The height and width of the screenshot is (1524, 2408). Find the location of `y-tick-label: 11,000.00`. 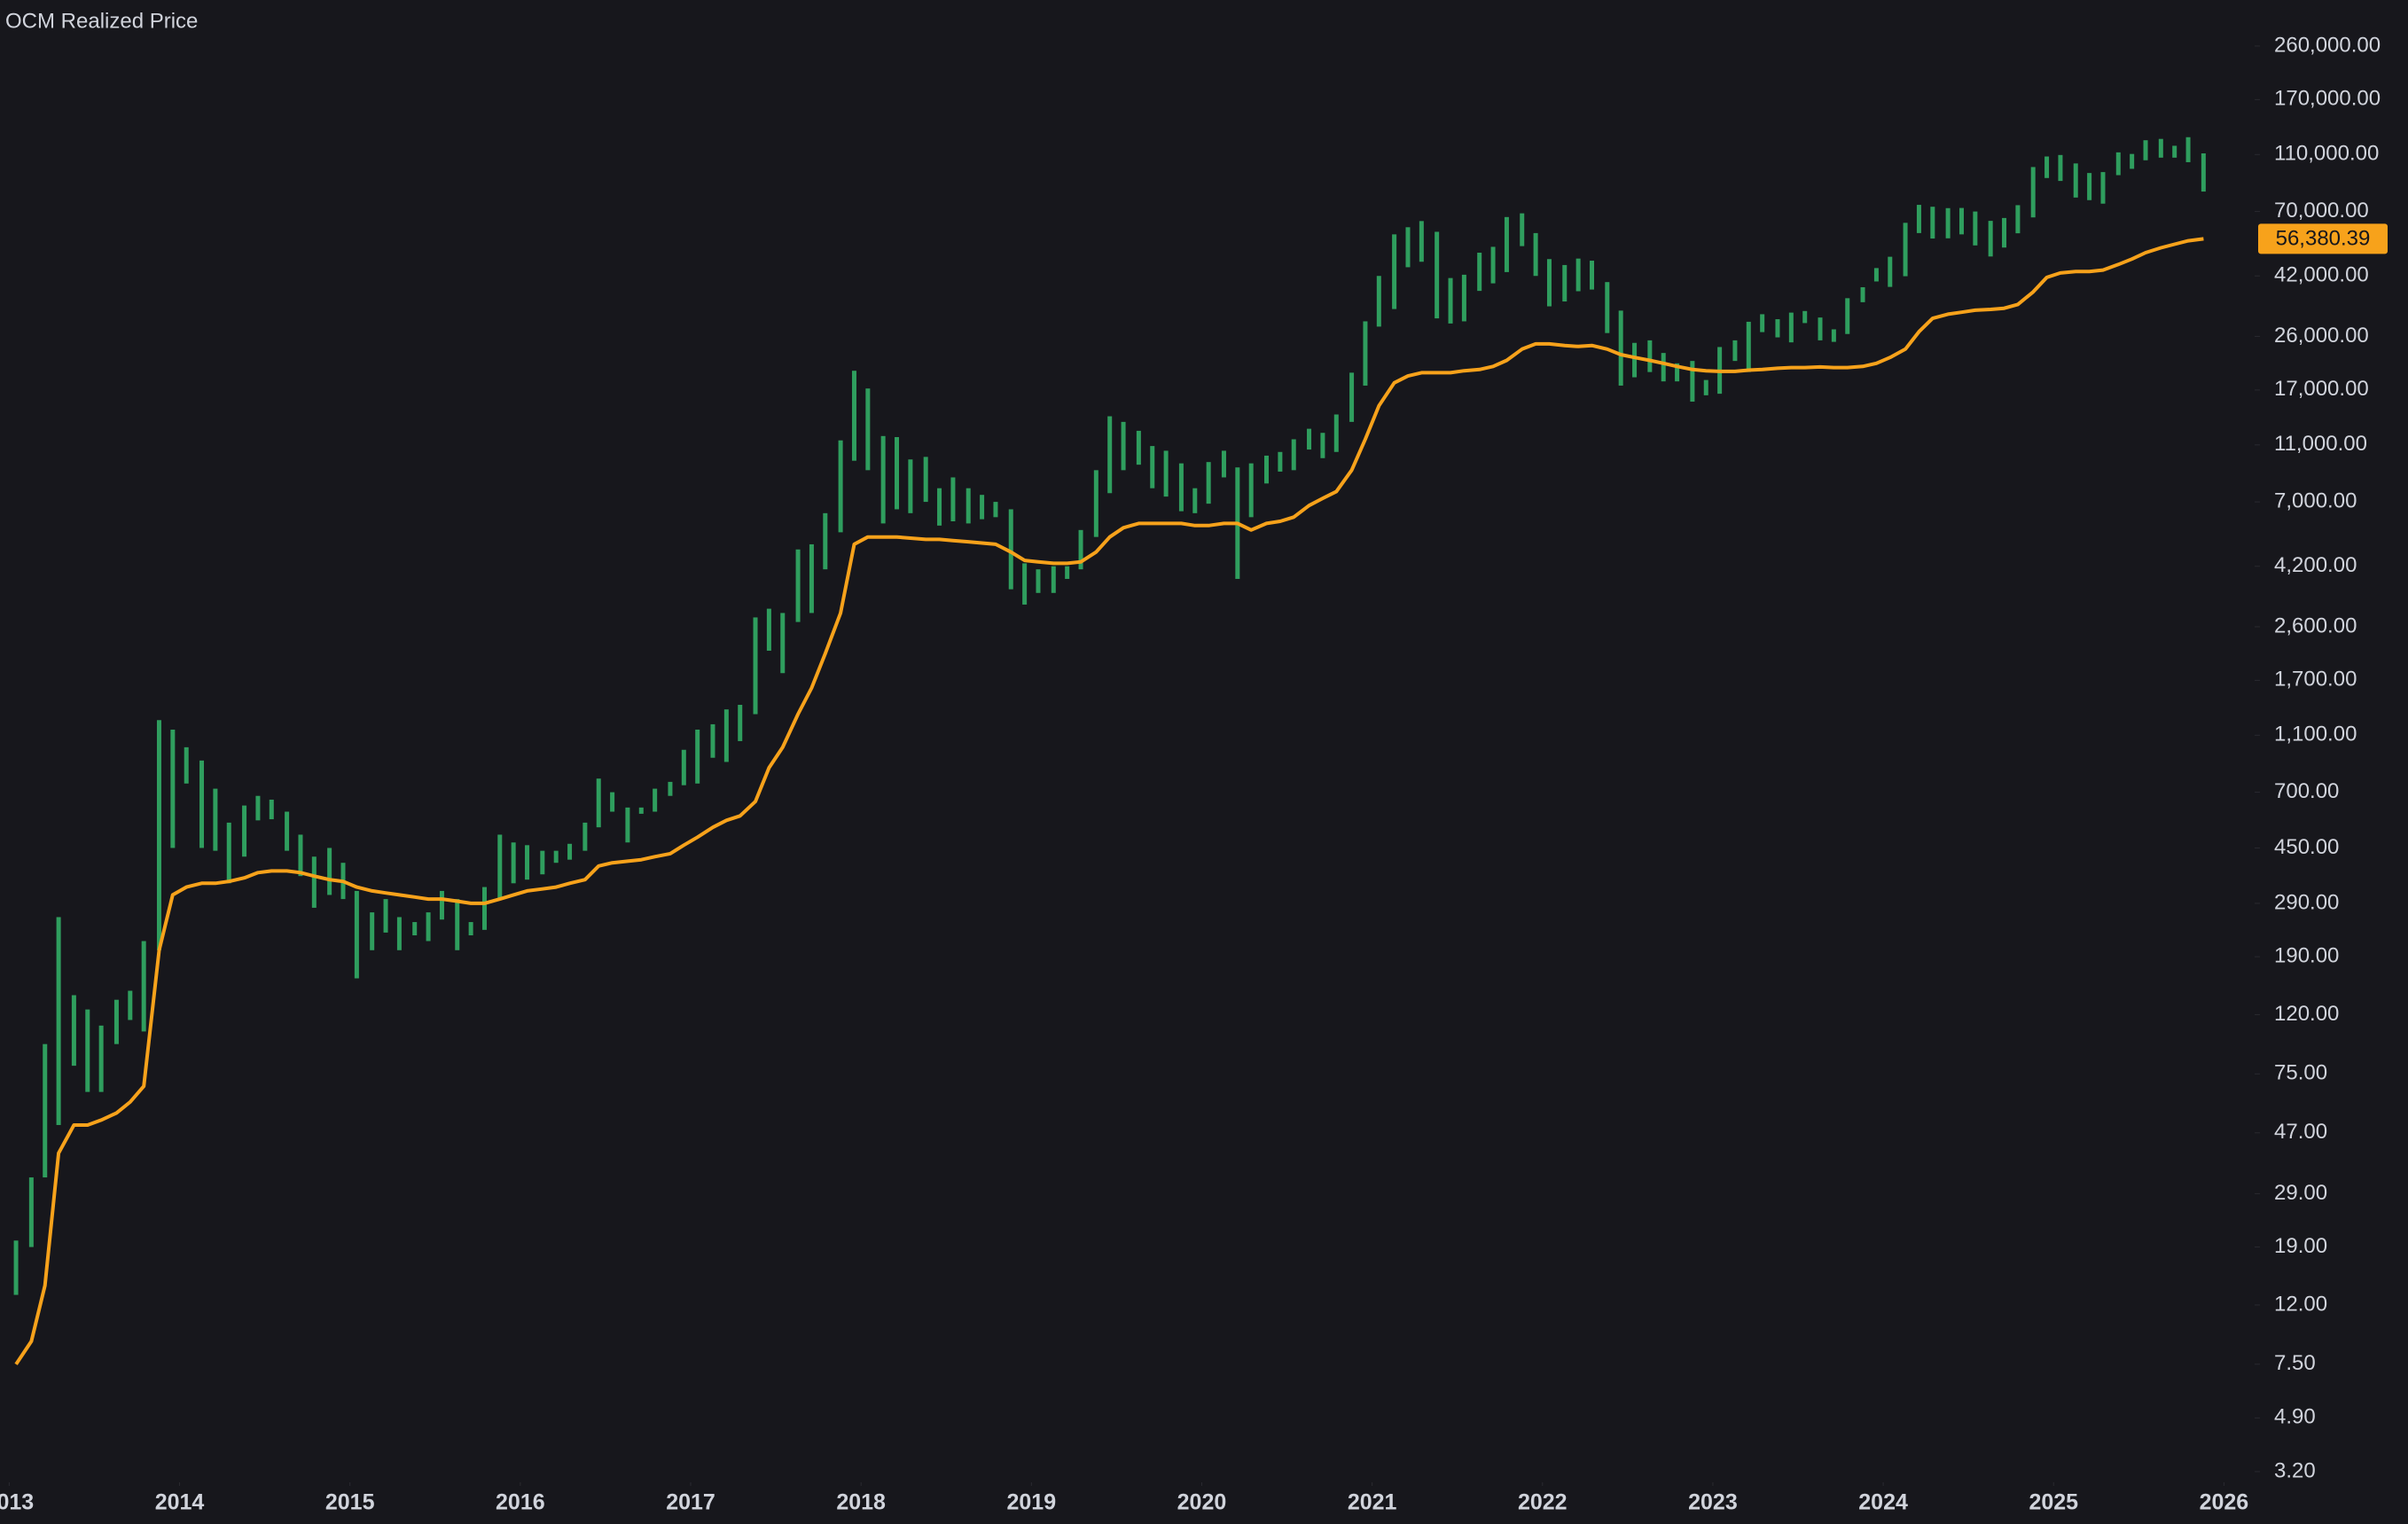

y-tick-label: 11,000.00 is located at coordinates (2320, 444).